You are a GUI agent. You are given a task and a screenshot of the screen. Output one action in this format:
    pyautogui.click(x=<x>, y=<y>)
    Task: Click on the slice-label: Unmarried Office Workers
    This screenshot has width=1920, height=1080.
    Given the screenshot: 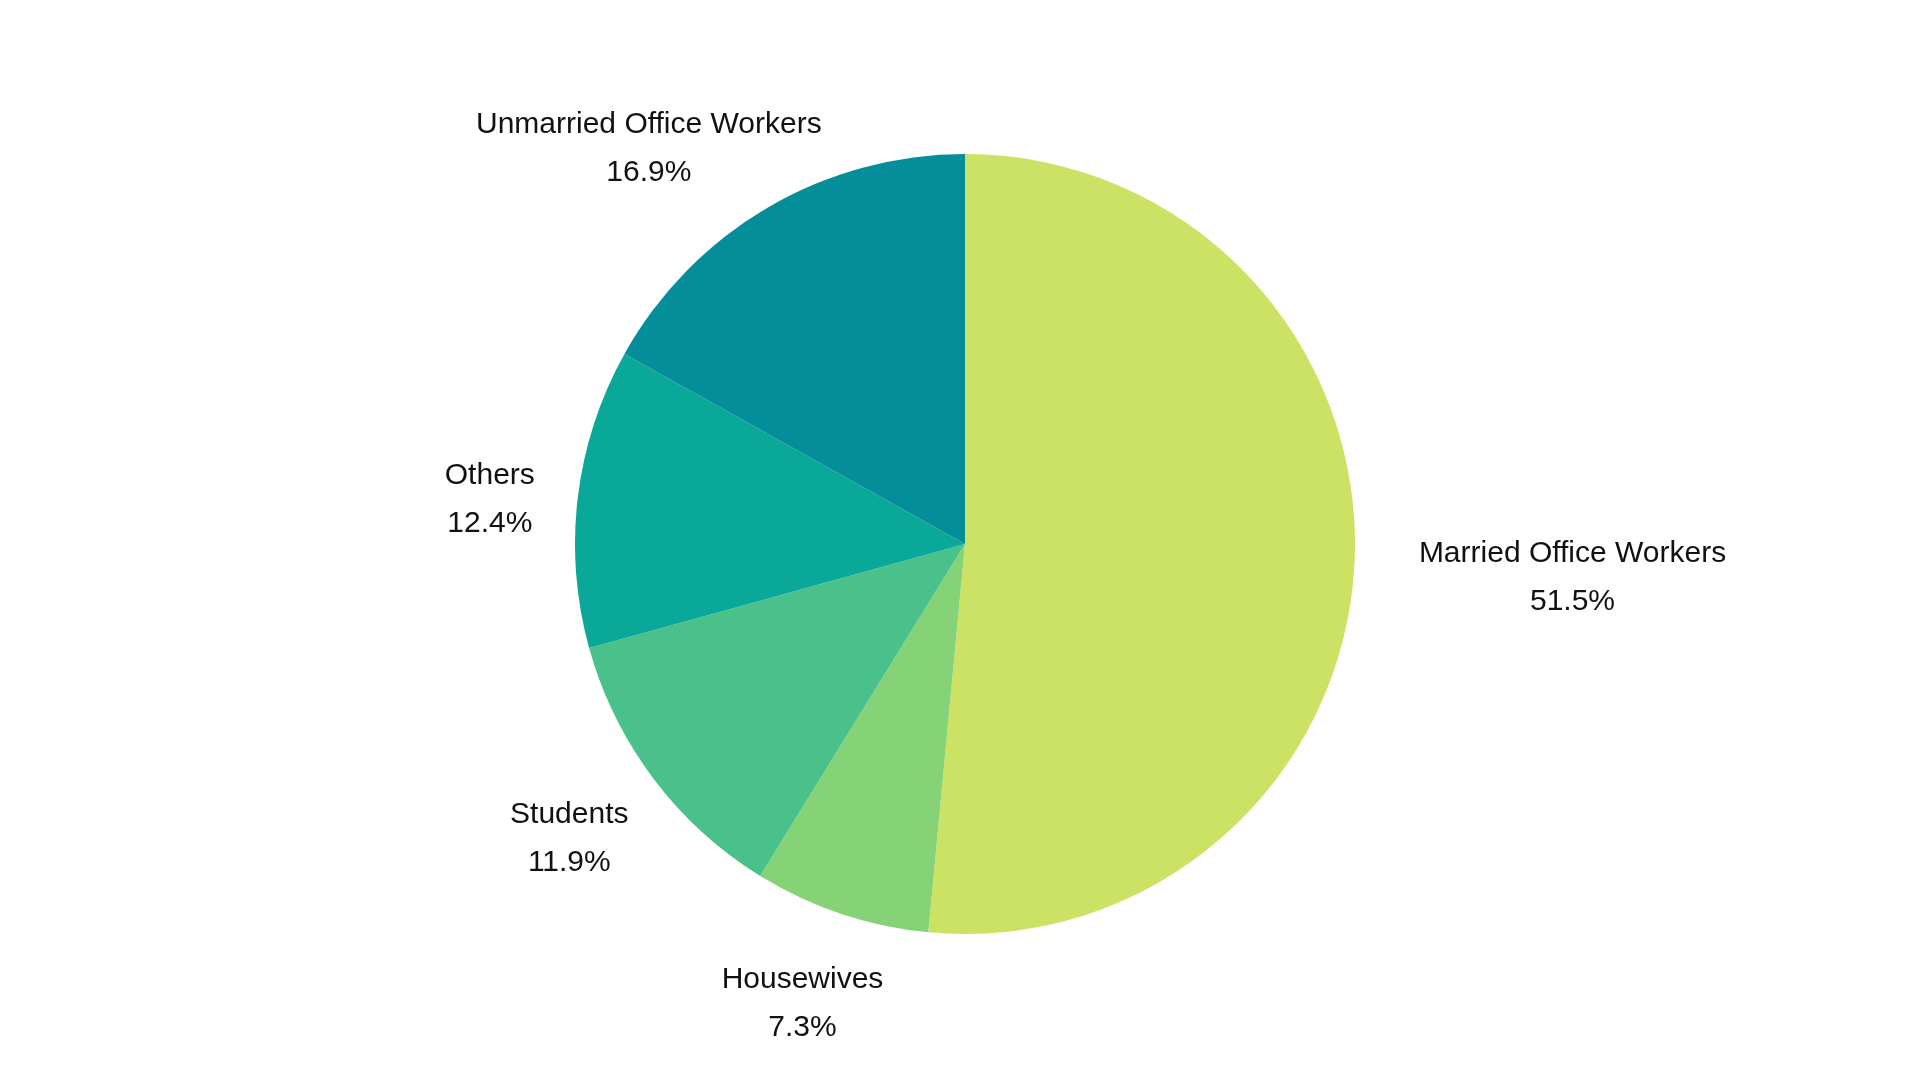 What is the action you would take?
    pyautogui.click(x=649, y=122)
    